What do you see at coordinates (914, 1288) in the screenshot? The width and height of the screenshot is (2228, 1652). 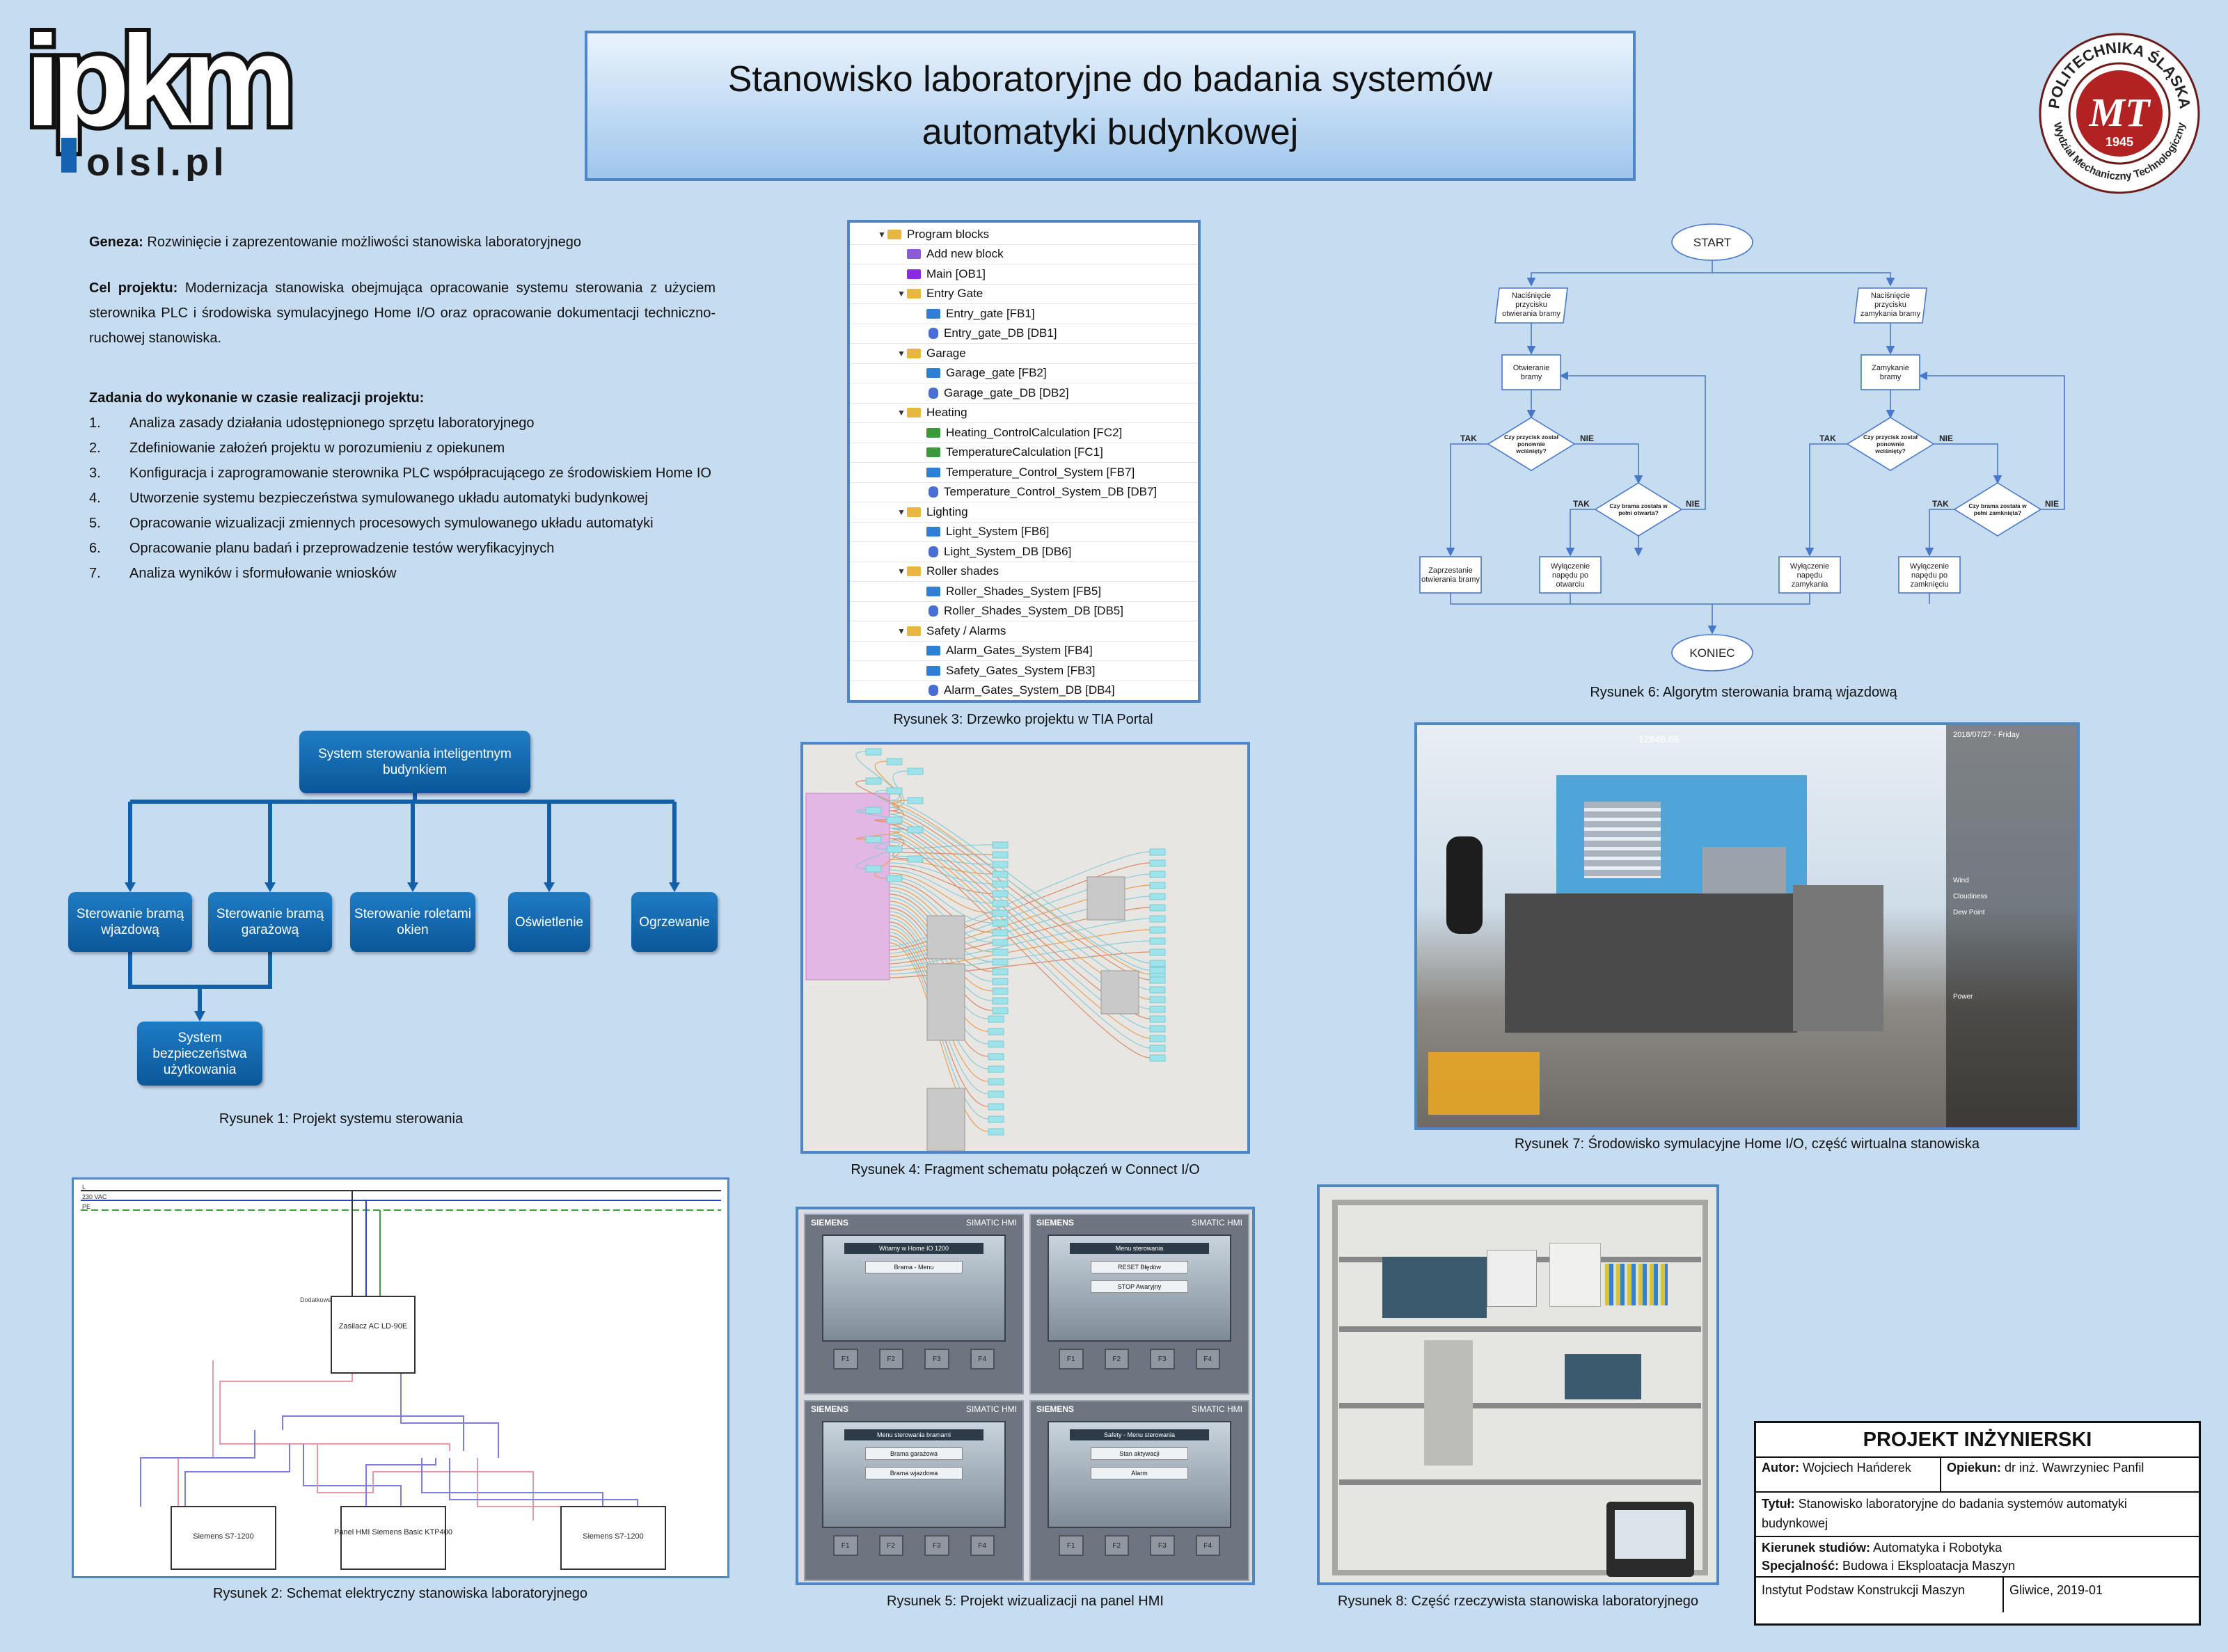 I see `hmi-screen: Witamy w Home IO 1200 Brama - Menu` at bounding box center [914, 1288].